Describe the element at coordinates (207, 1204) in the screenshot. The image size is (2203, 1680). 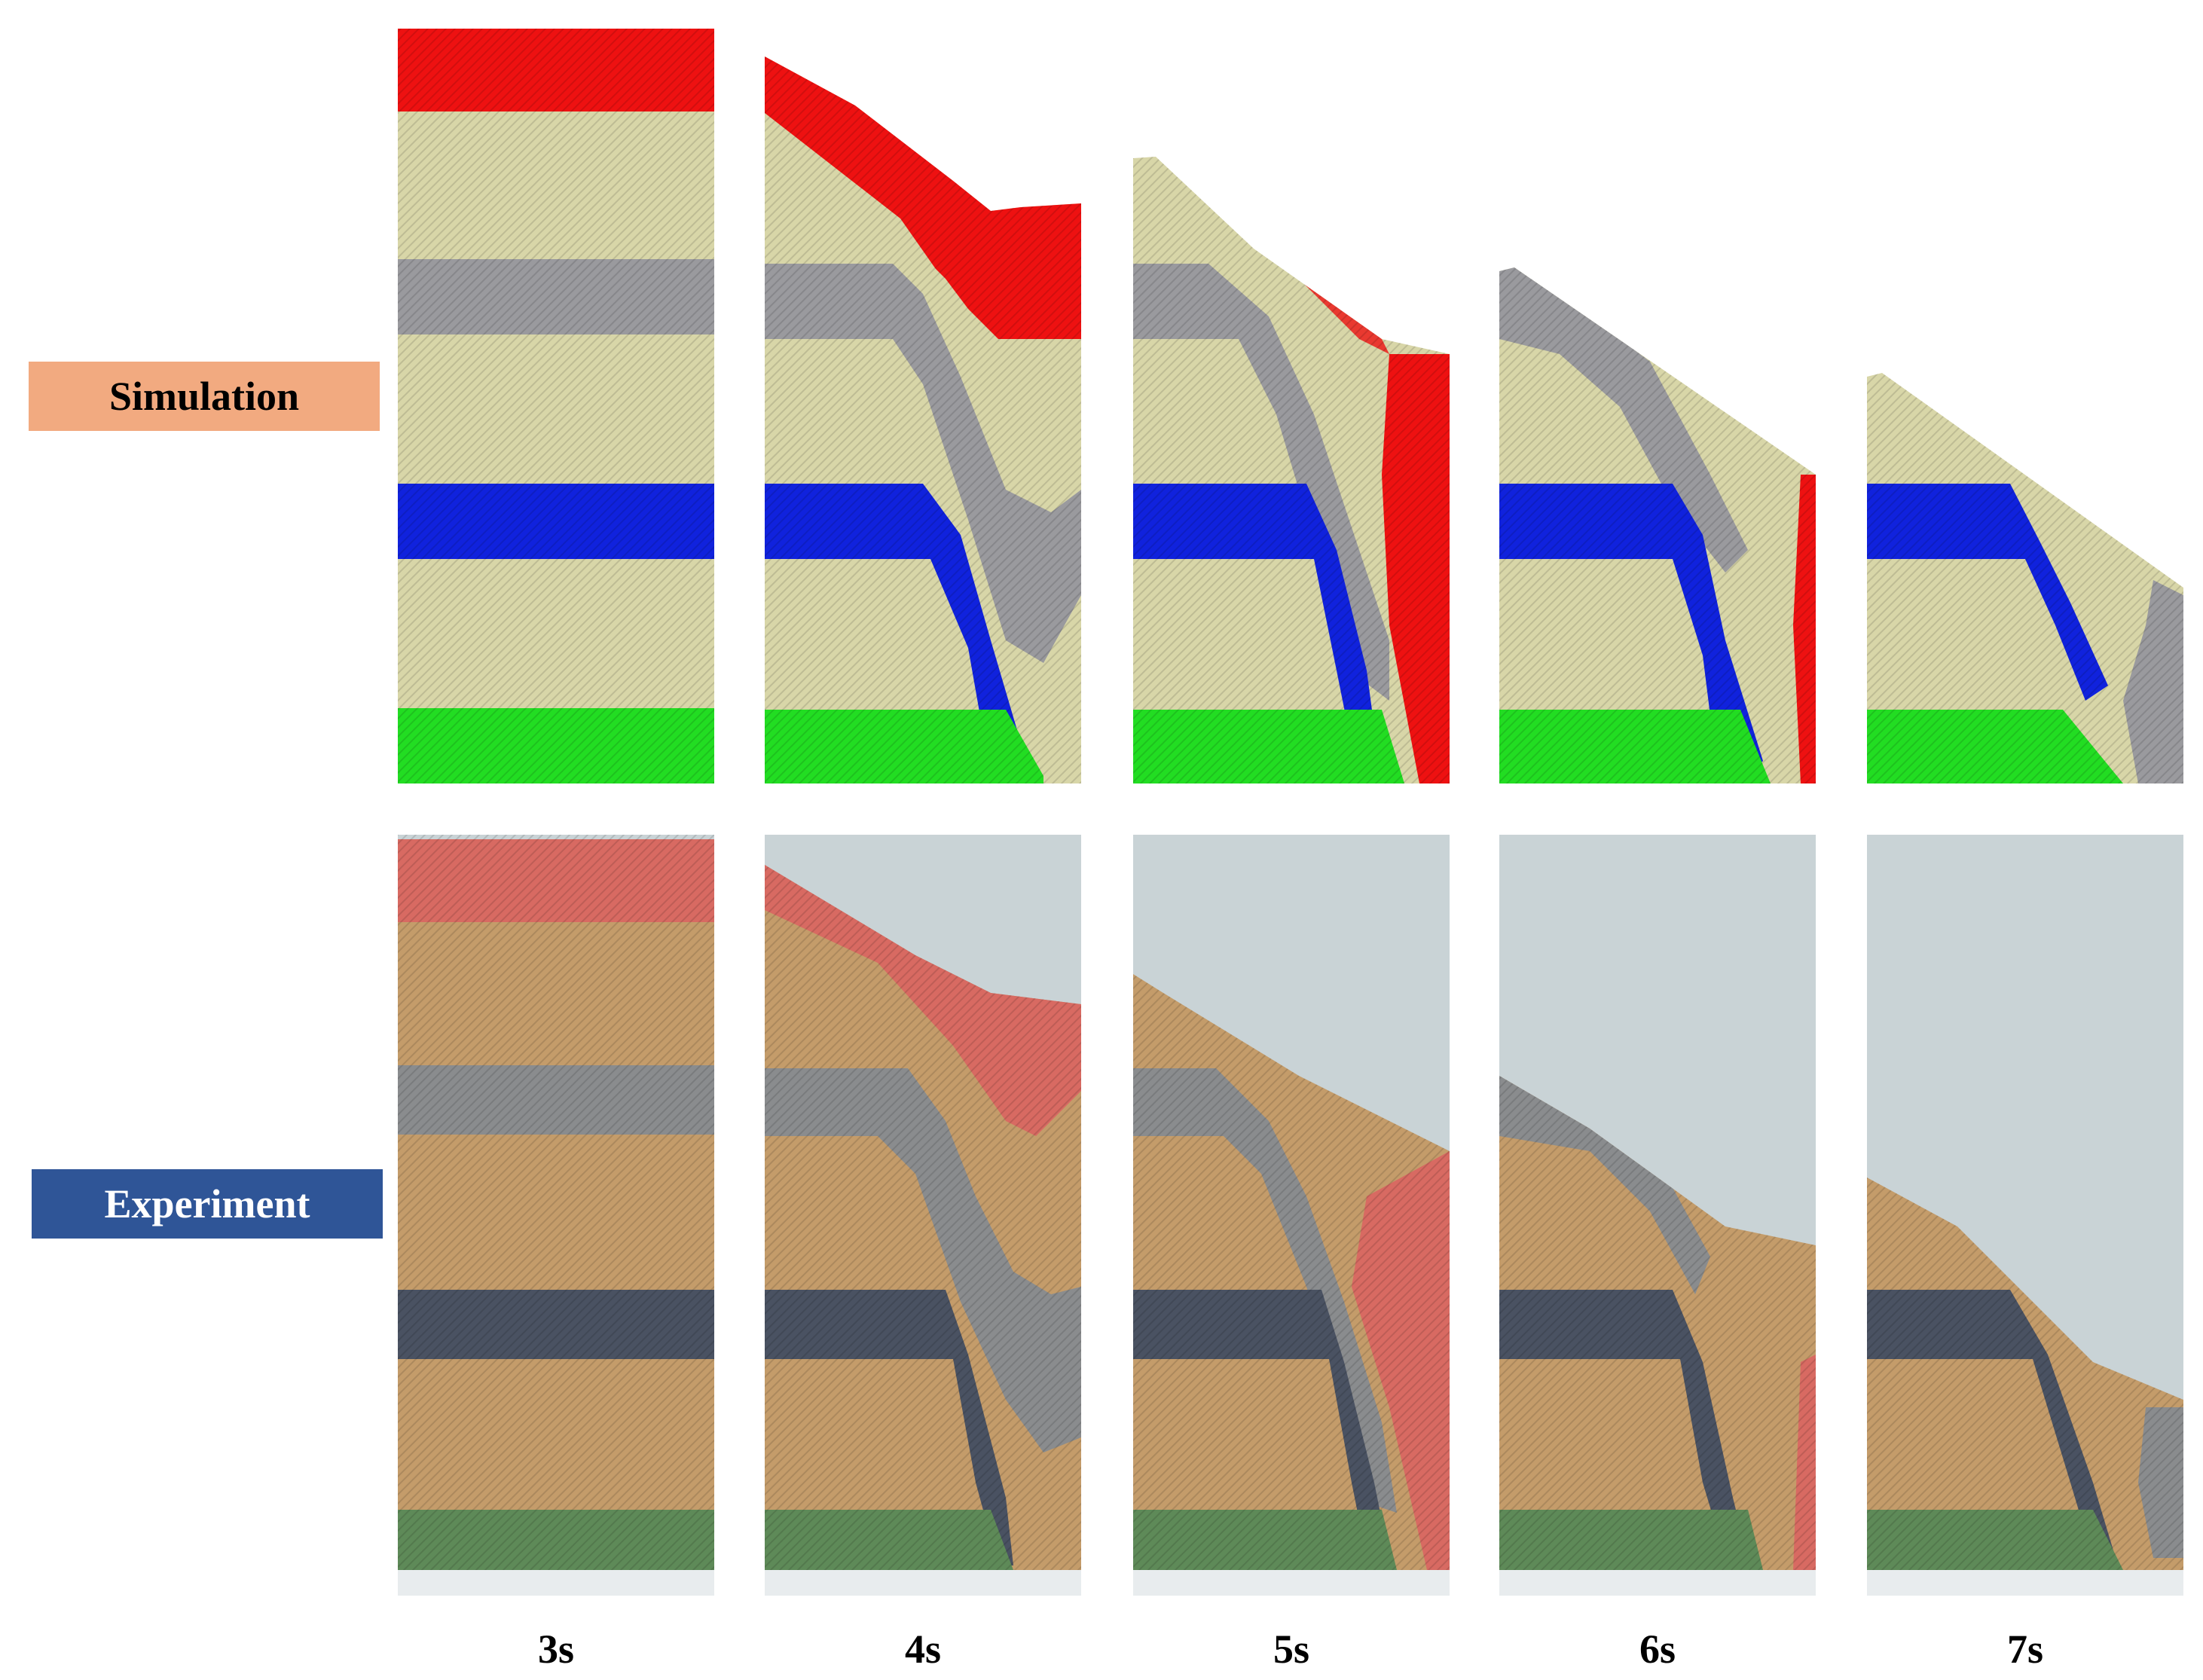
I see `experiment-row-label: Experiment` at that location.